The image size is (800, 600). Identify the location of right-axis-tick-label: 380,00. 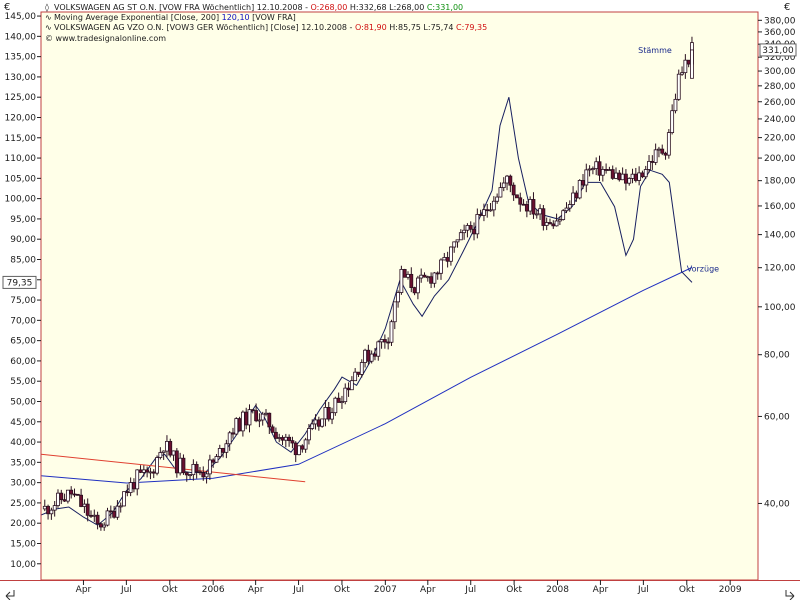
(780, 21).